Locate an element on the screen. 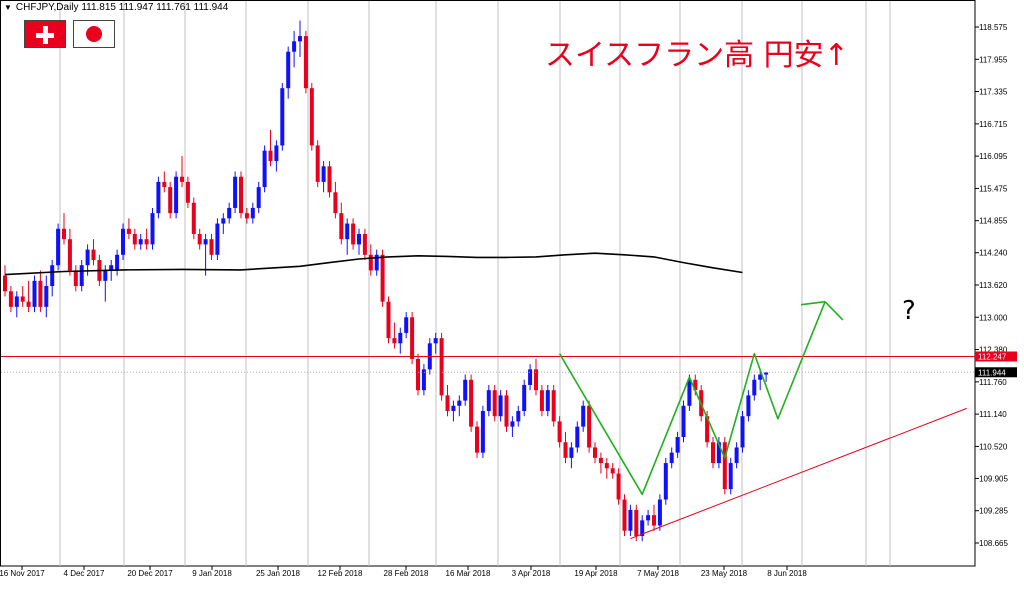 The image size is (1024, 591). y-tick-label: 108.665 is located at coordinates (993, 543).